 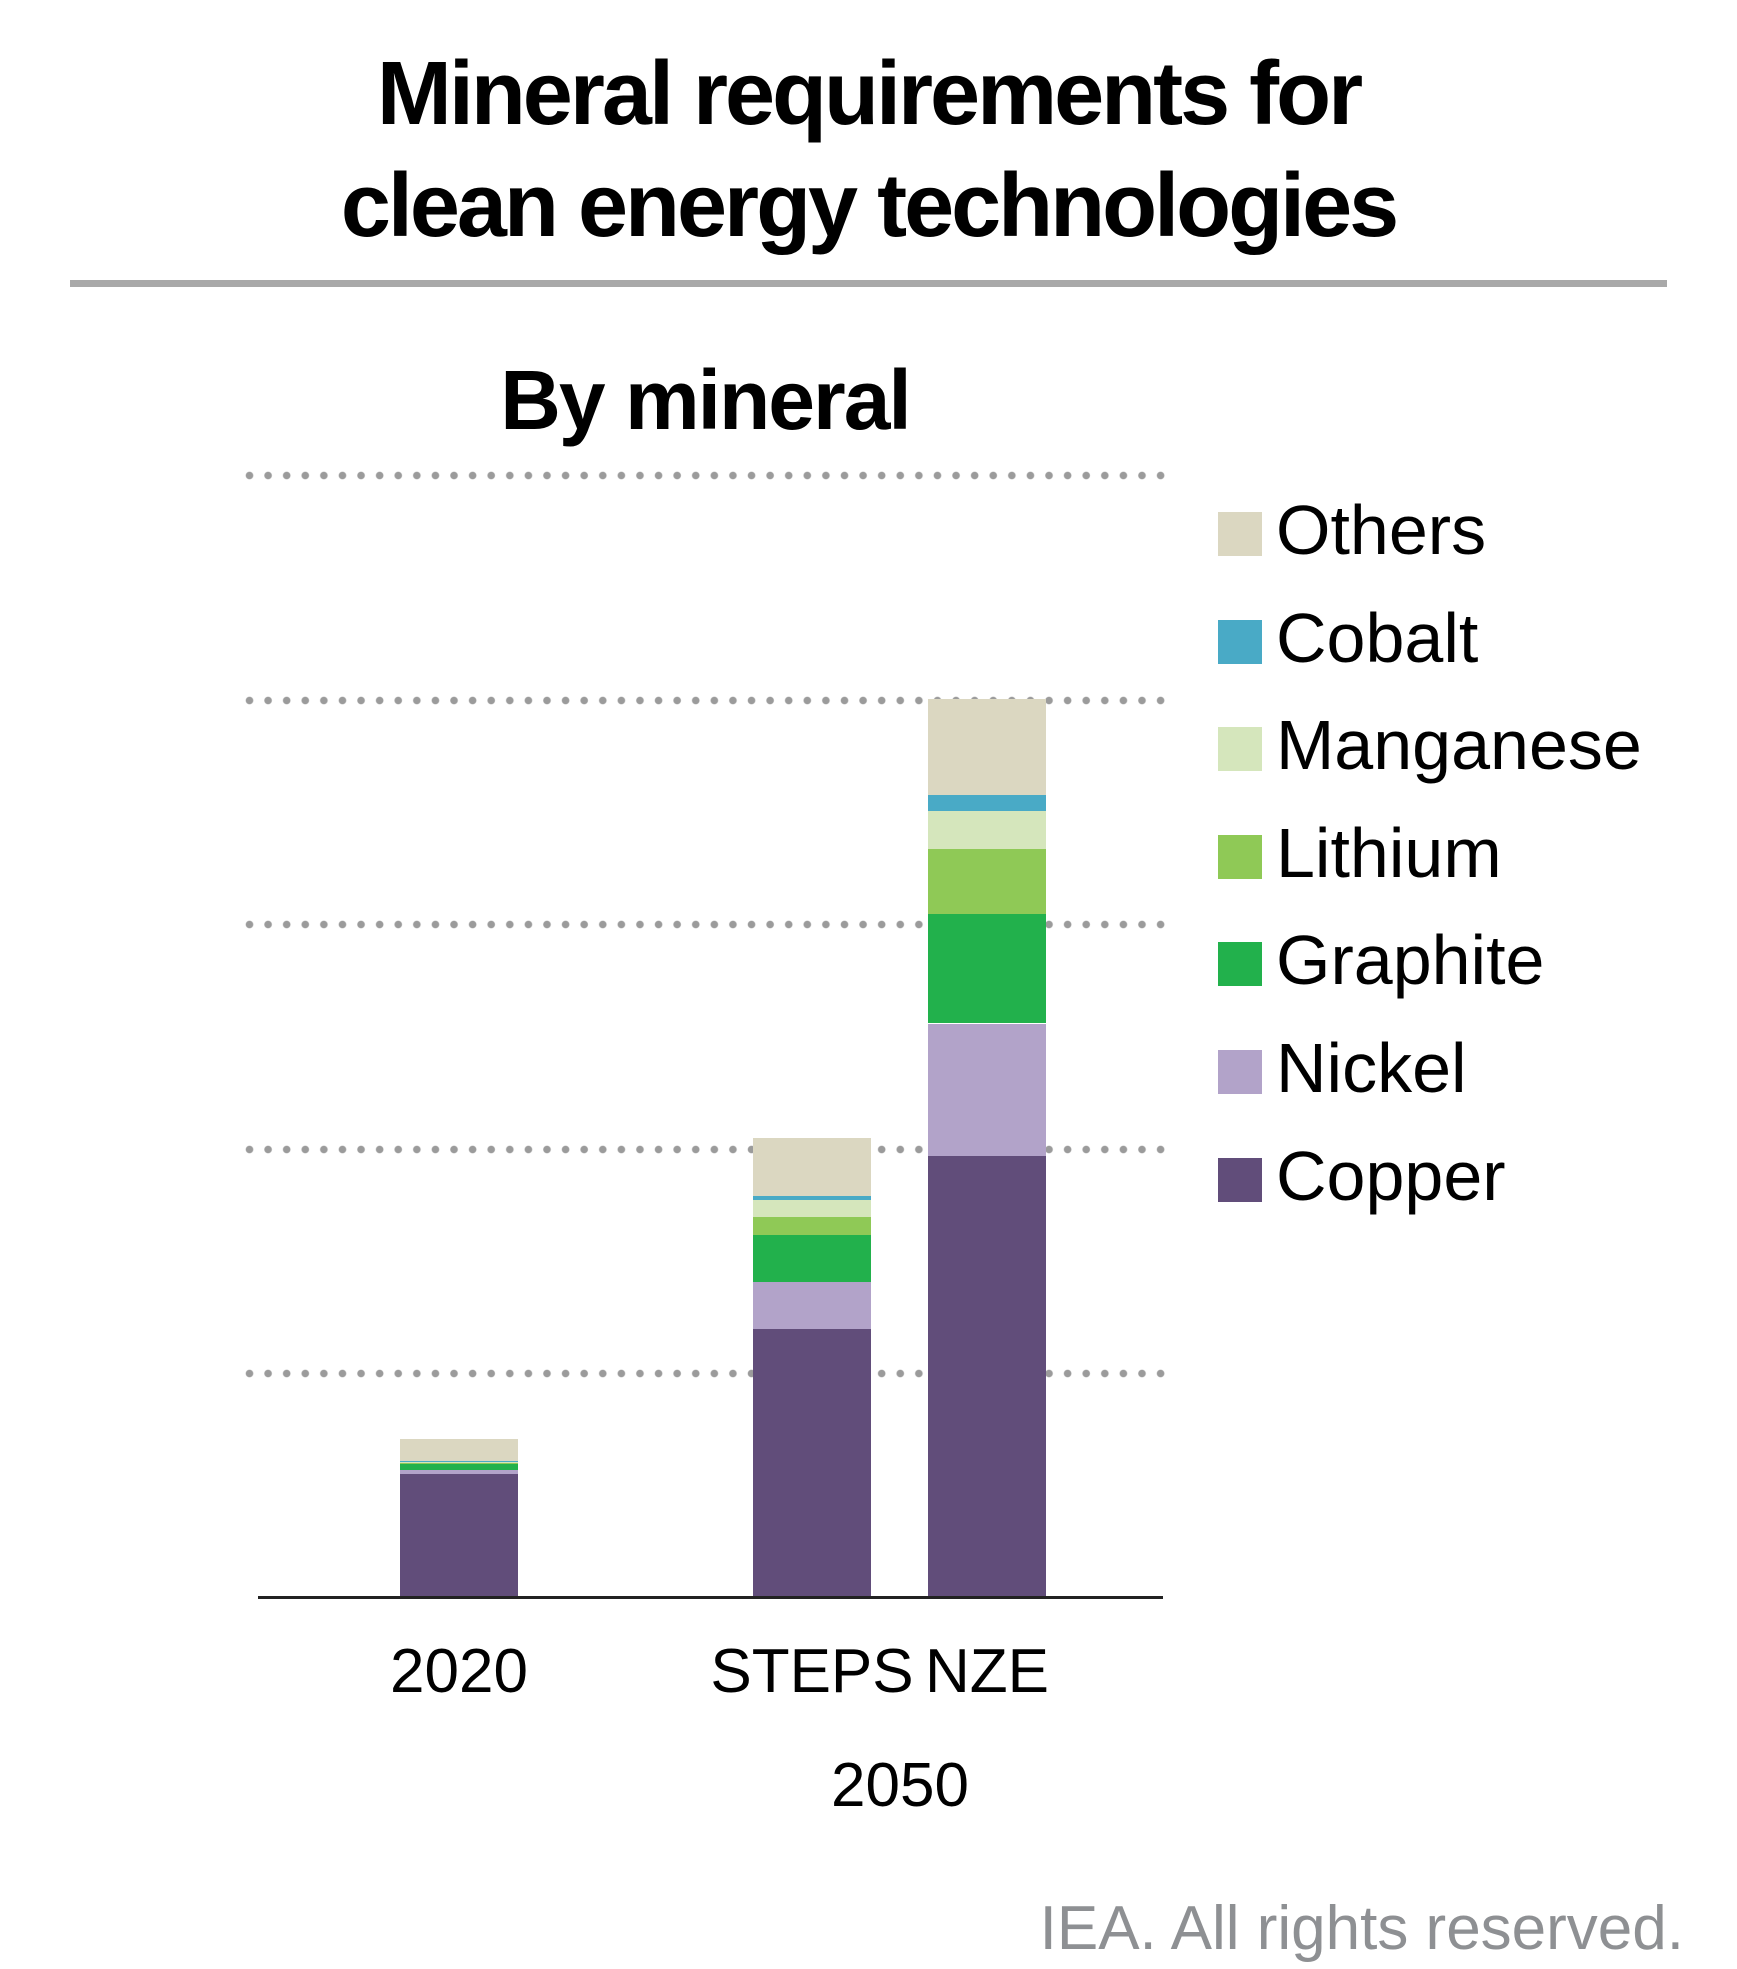 What do you see at coordinates (1240, 749) in the screenshot?
I see `legend-swatch-manganese` at bounding box center [1240, 749].